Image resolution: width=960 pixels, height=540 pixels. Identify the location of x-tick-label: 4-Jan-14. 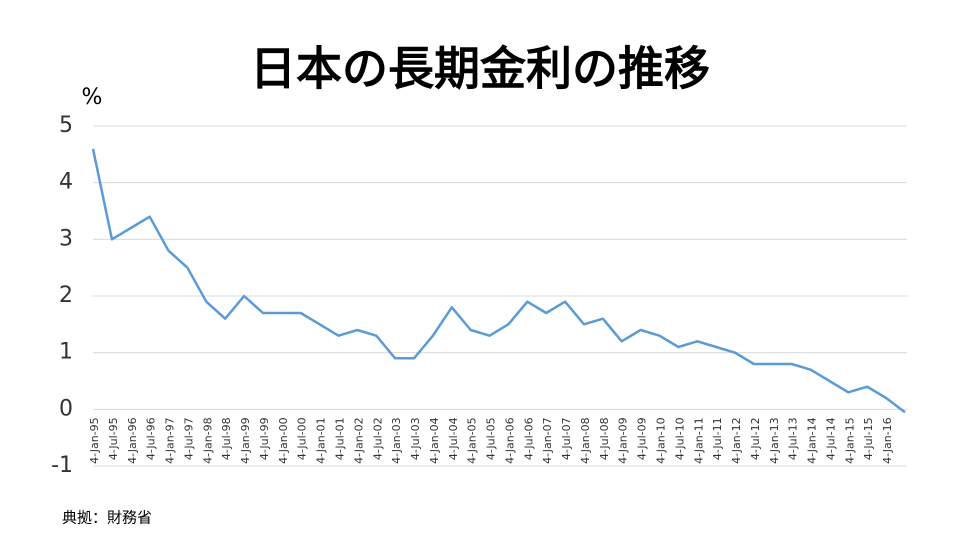
(812, 440).